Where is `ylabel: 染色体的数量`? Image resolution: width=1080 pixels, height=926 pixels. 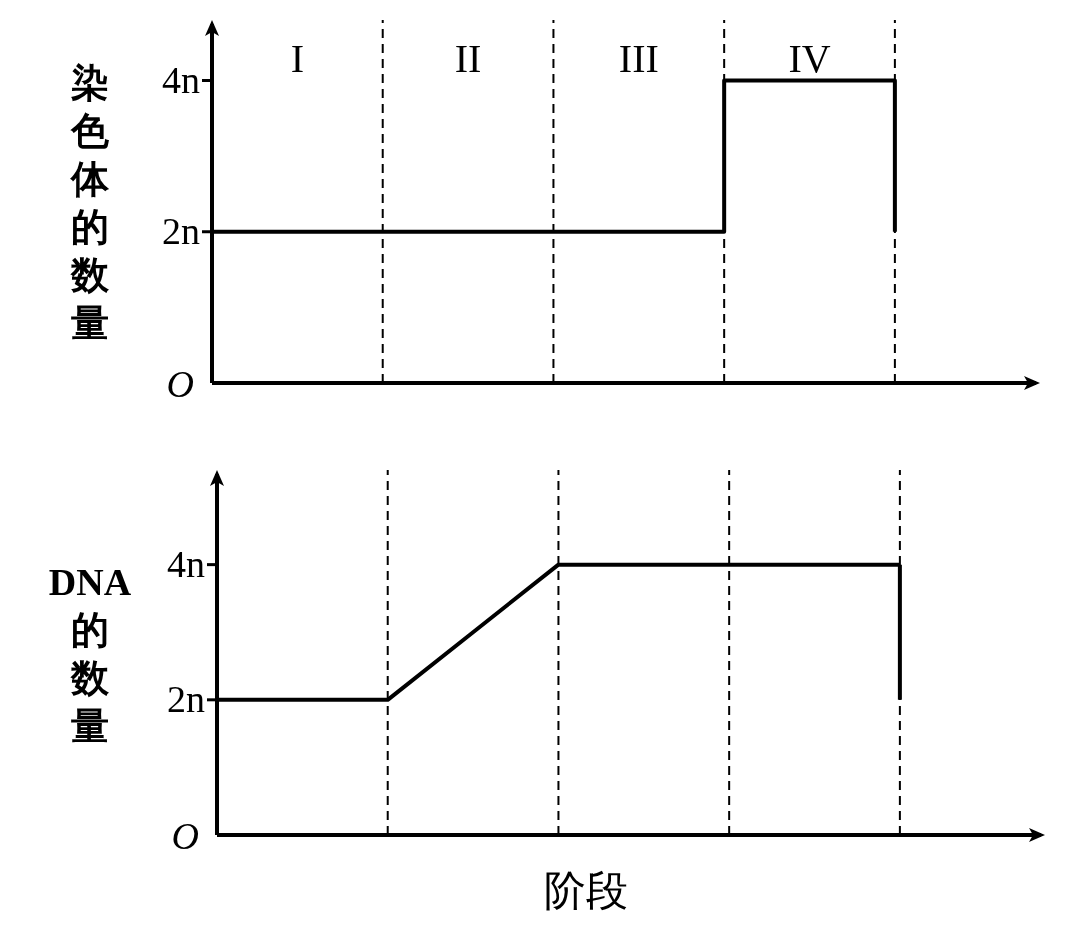 ylabel: 染色体的数量 is located at coordinates (90, 202).